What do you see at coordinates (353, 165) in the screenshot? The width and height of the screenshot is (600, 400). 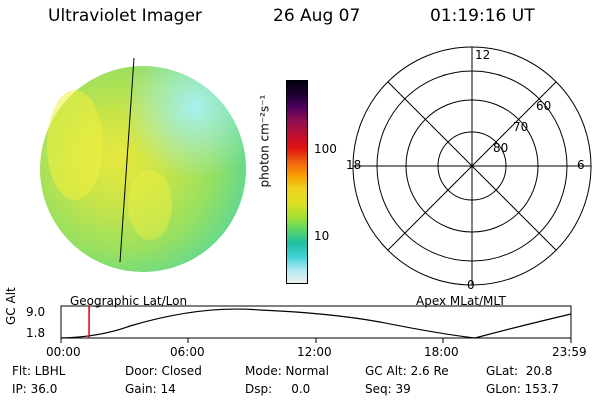 I see `mlt-label-18: 18` at bounding box center [353, 165].